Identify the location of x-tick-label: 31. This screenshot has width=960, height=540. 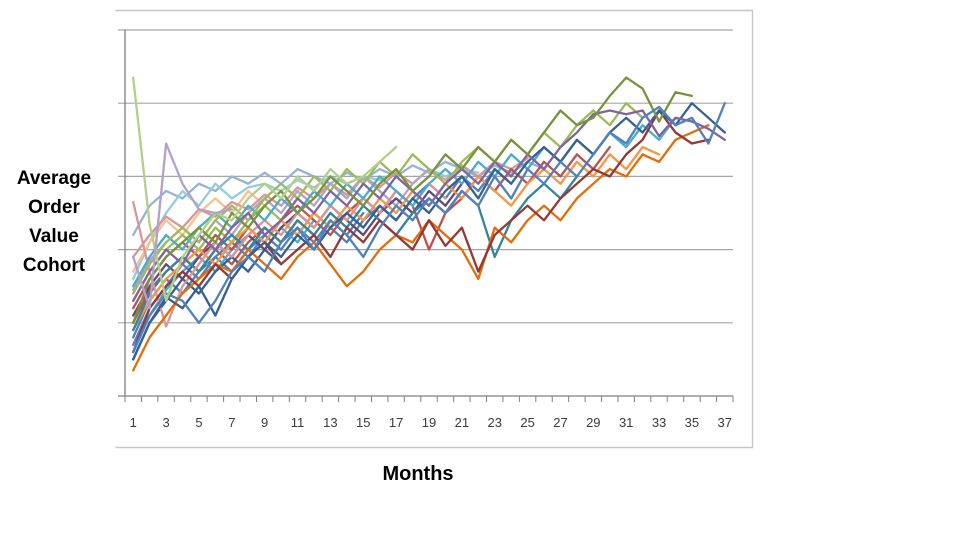
(626, 422).